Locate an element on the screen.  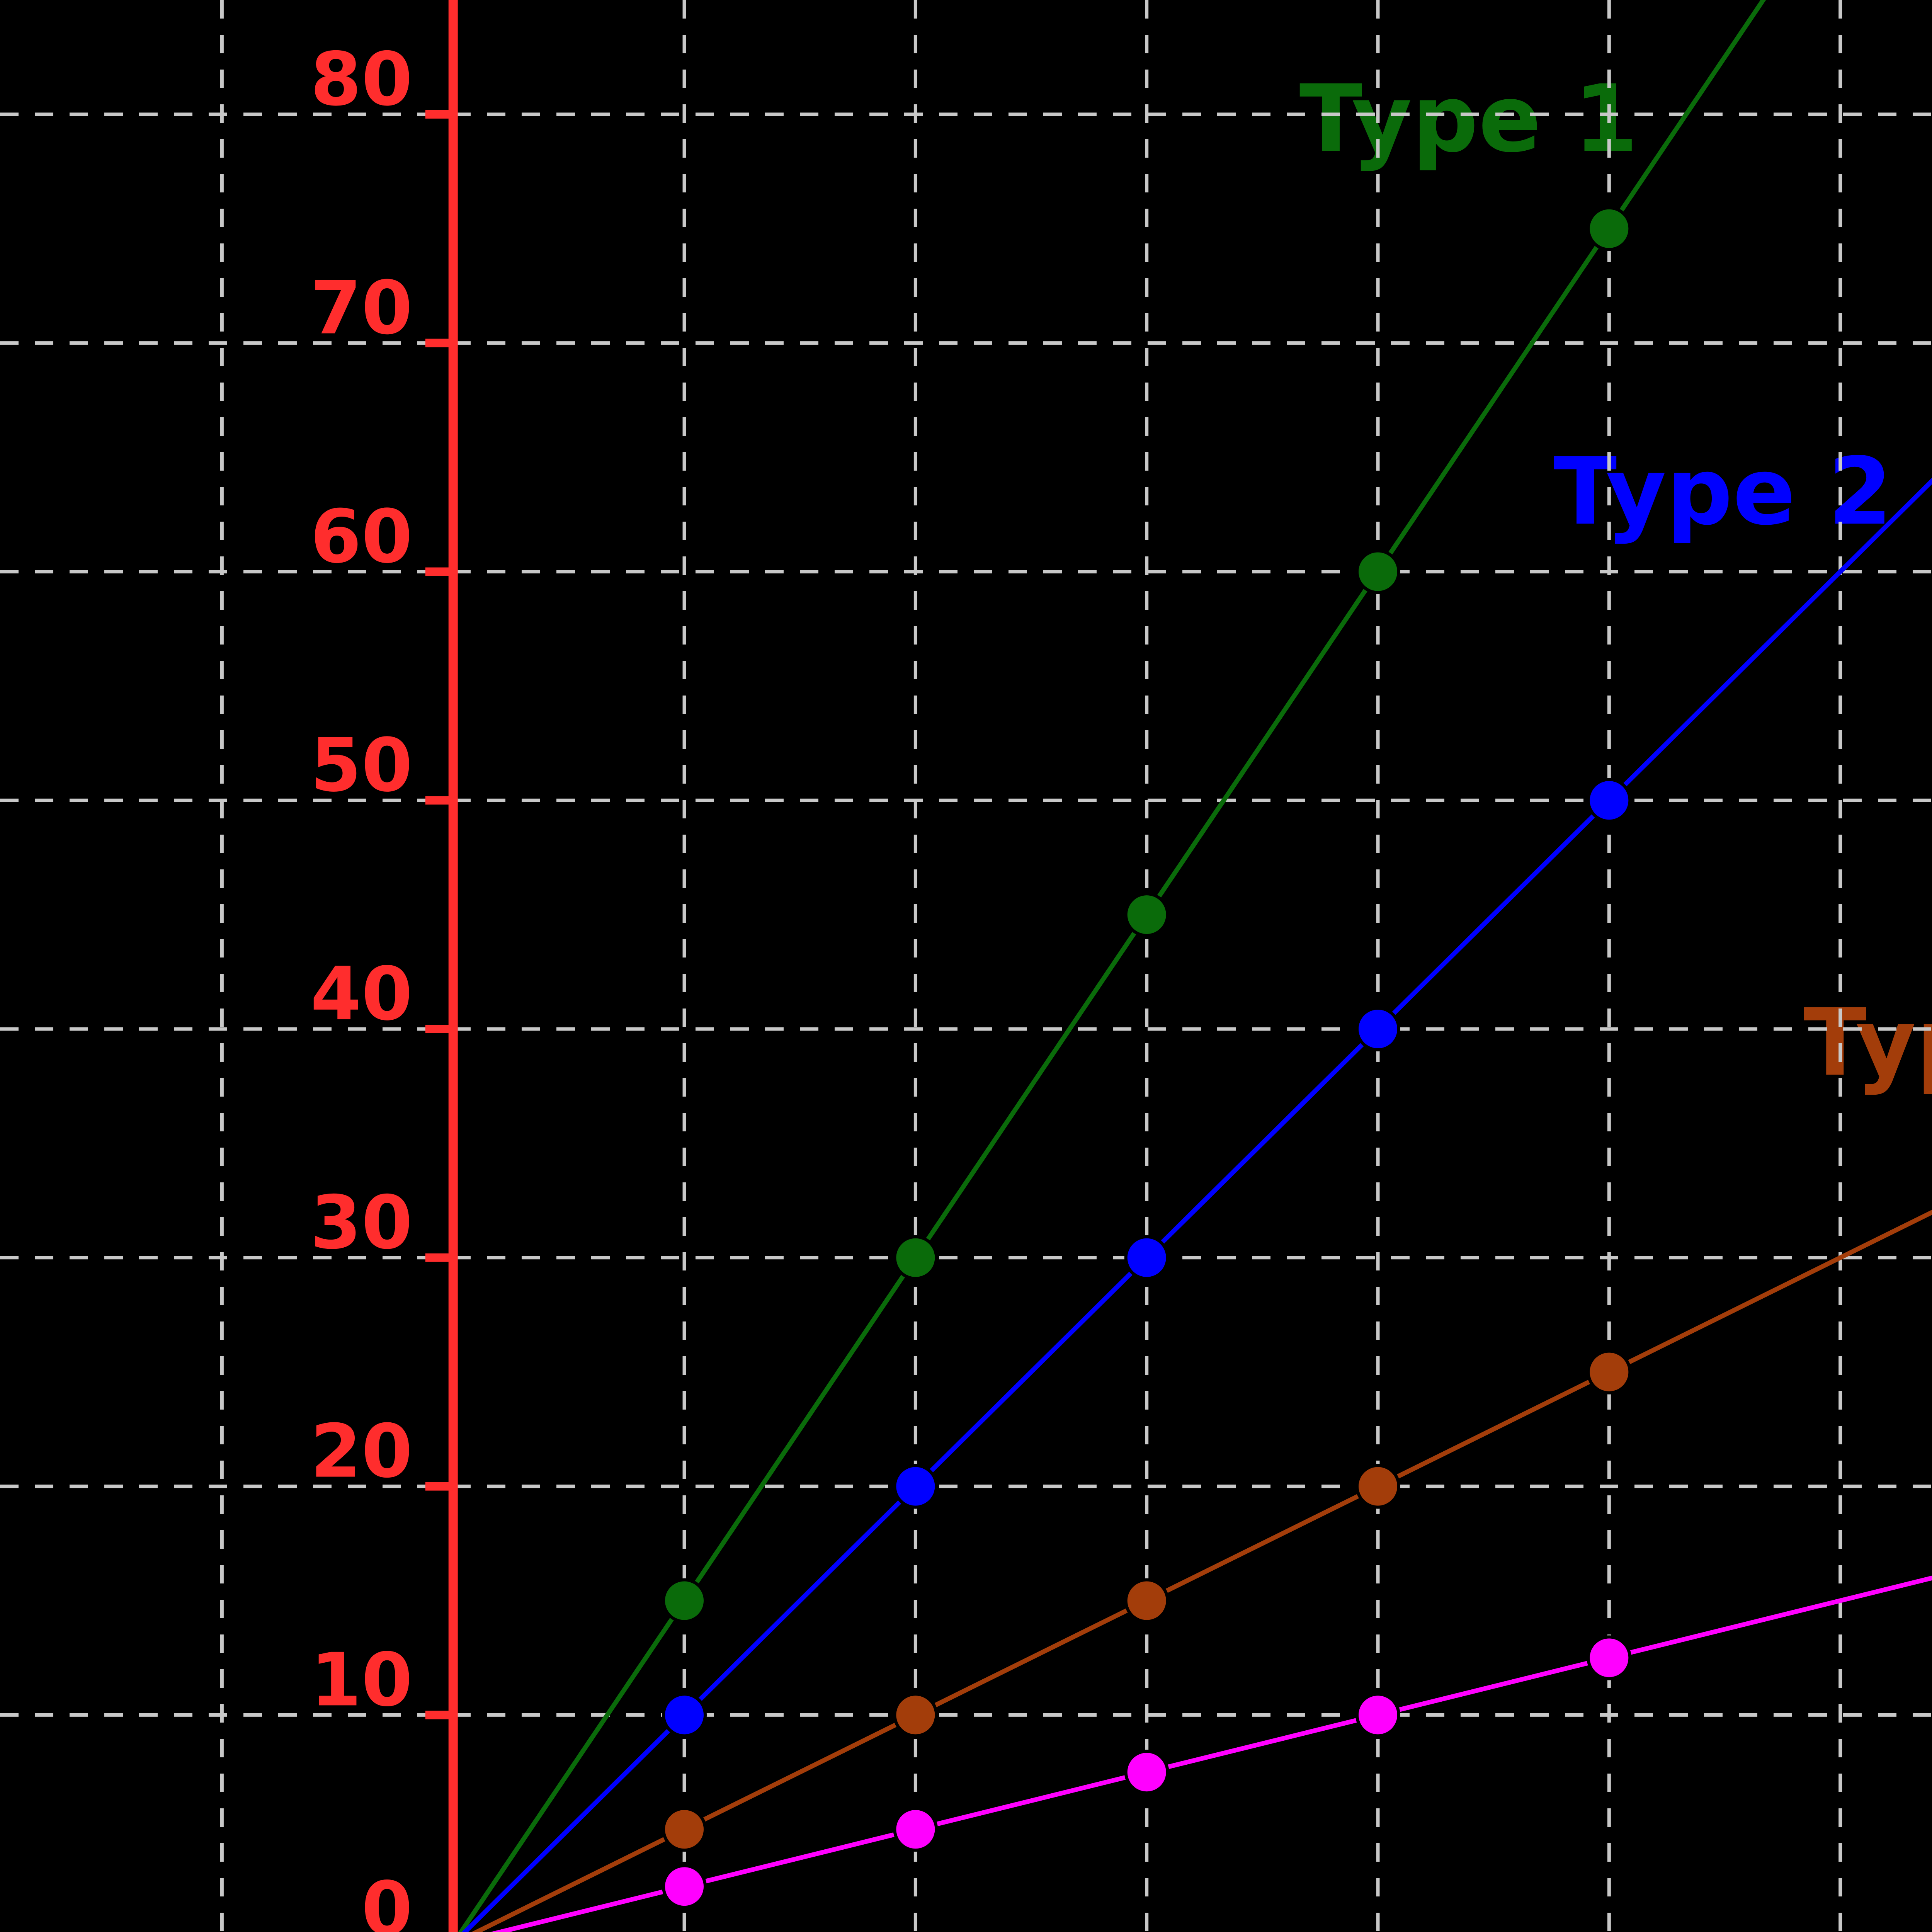
data-point-type-1-x5 is located at coordinates (684, 1600).